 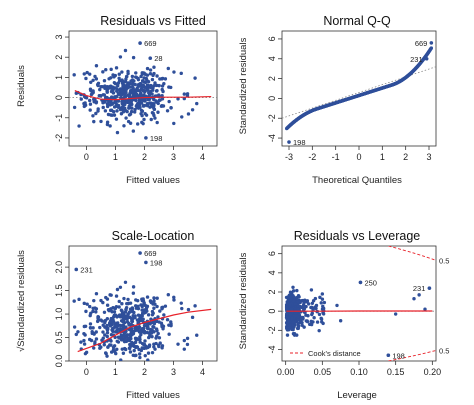 I want to click on y-tick-label: 4, so click(x=272, y=58).